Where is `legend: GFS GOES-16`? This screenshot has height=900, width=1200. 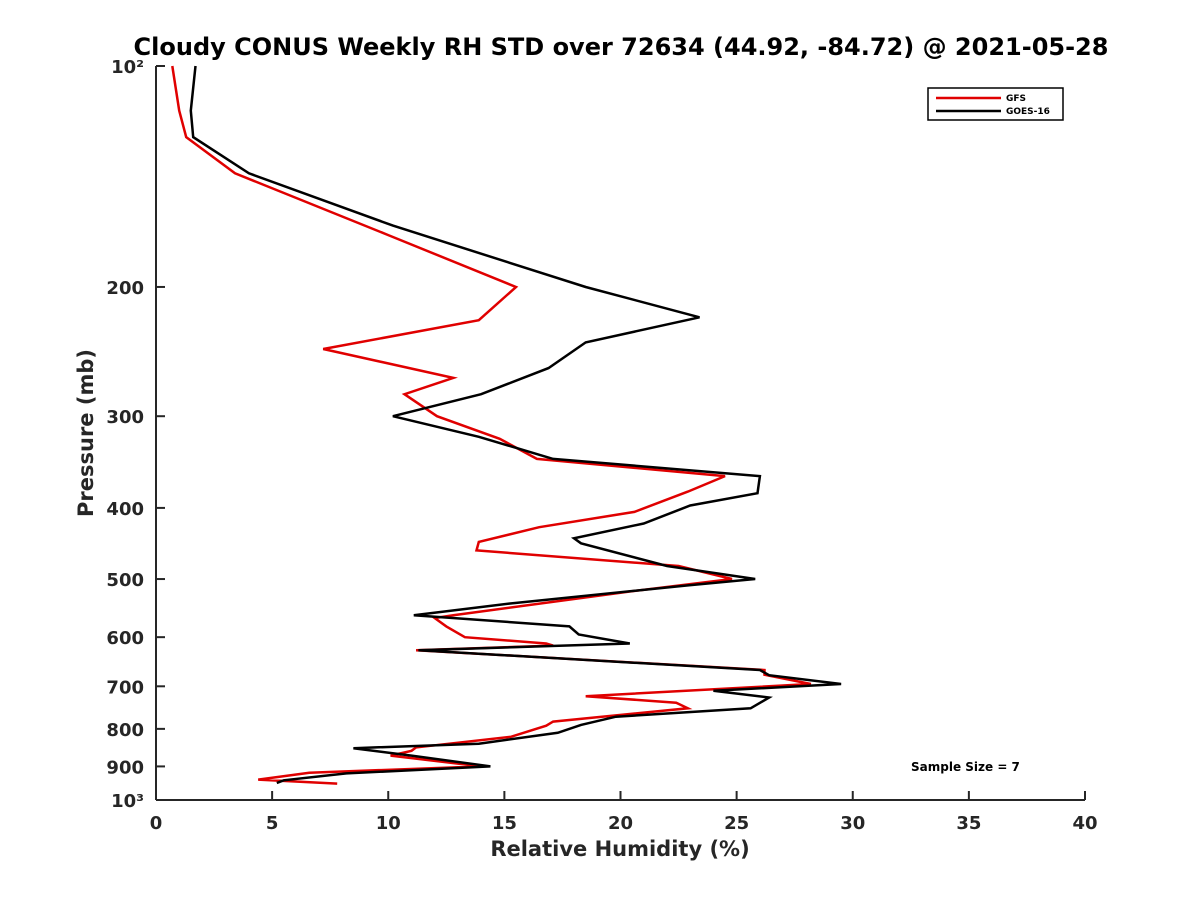
legend: GFS GOES-16 is located at coordinates (995, 104).